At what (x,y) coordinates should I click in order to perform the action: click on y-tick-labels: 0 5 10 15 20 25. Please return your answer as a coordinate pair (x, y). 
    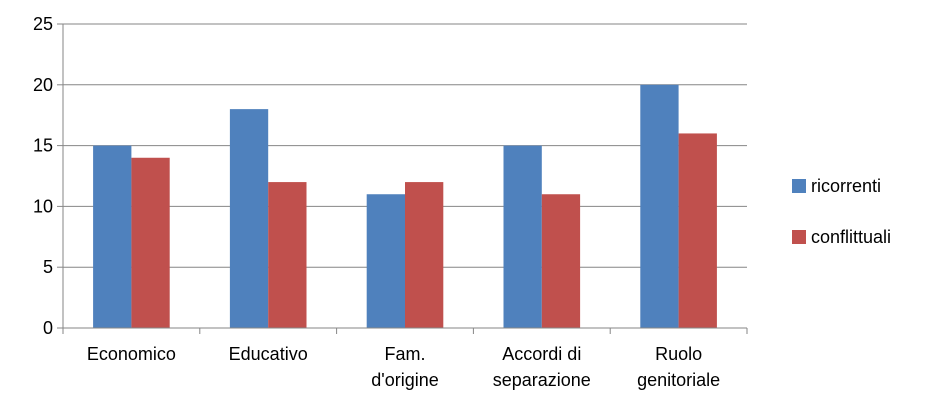
    Looking at the image, I should click on (43, 176).